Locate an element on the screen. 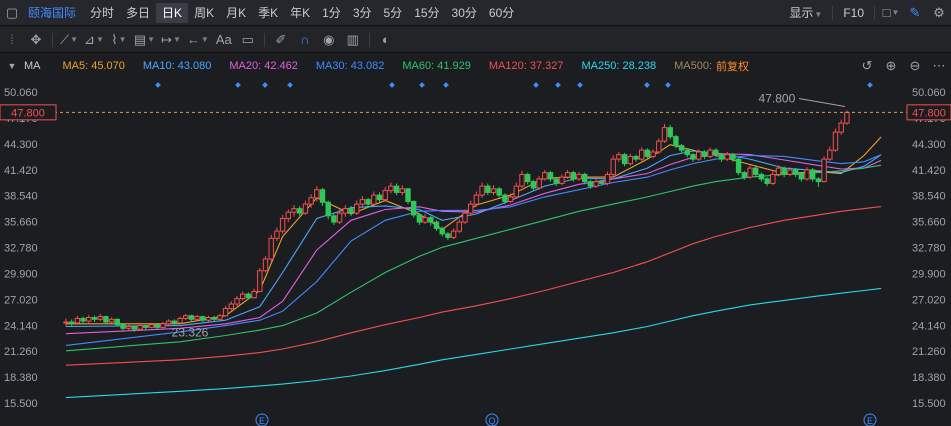 The width and height of the screenshot is (951, 426). comment-tool-icon: ▭ is located at coordinates (247, 39).